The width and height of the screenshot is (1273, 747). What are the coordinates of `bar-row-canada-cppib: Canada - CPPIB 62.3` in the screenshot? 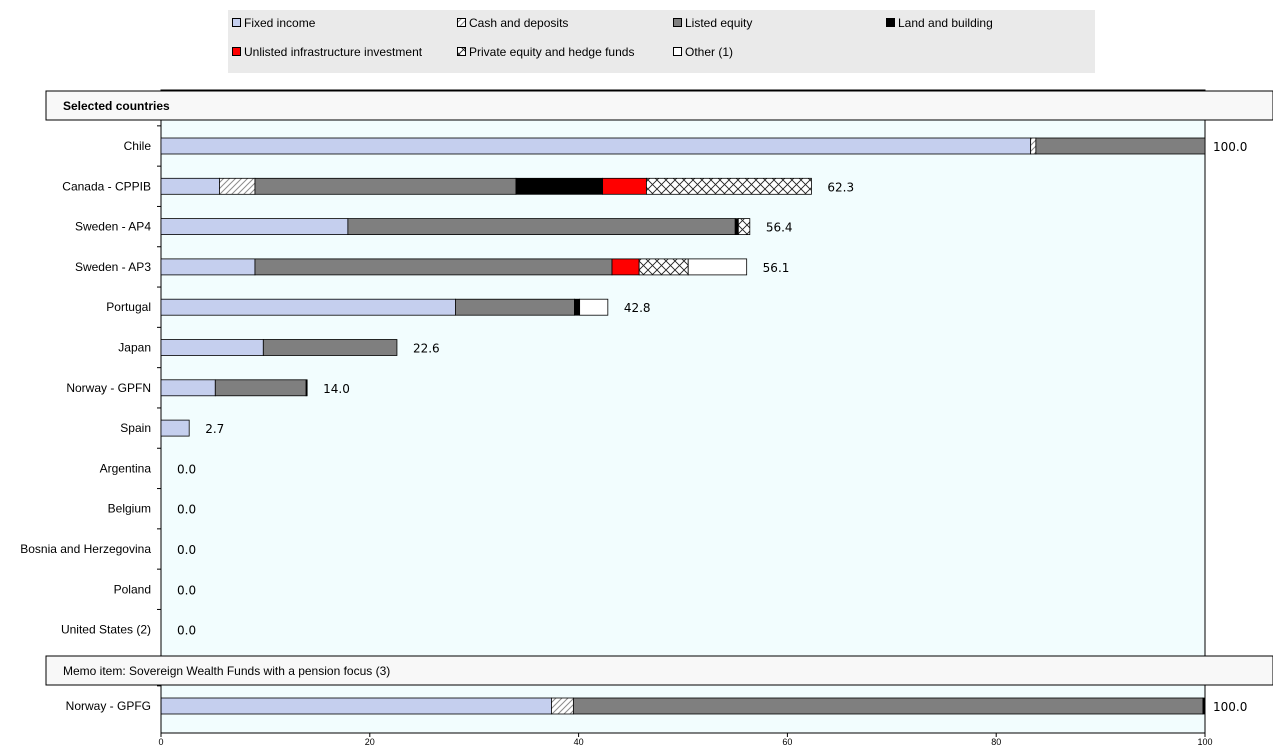 It's located at (458, 180).